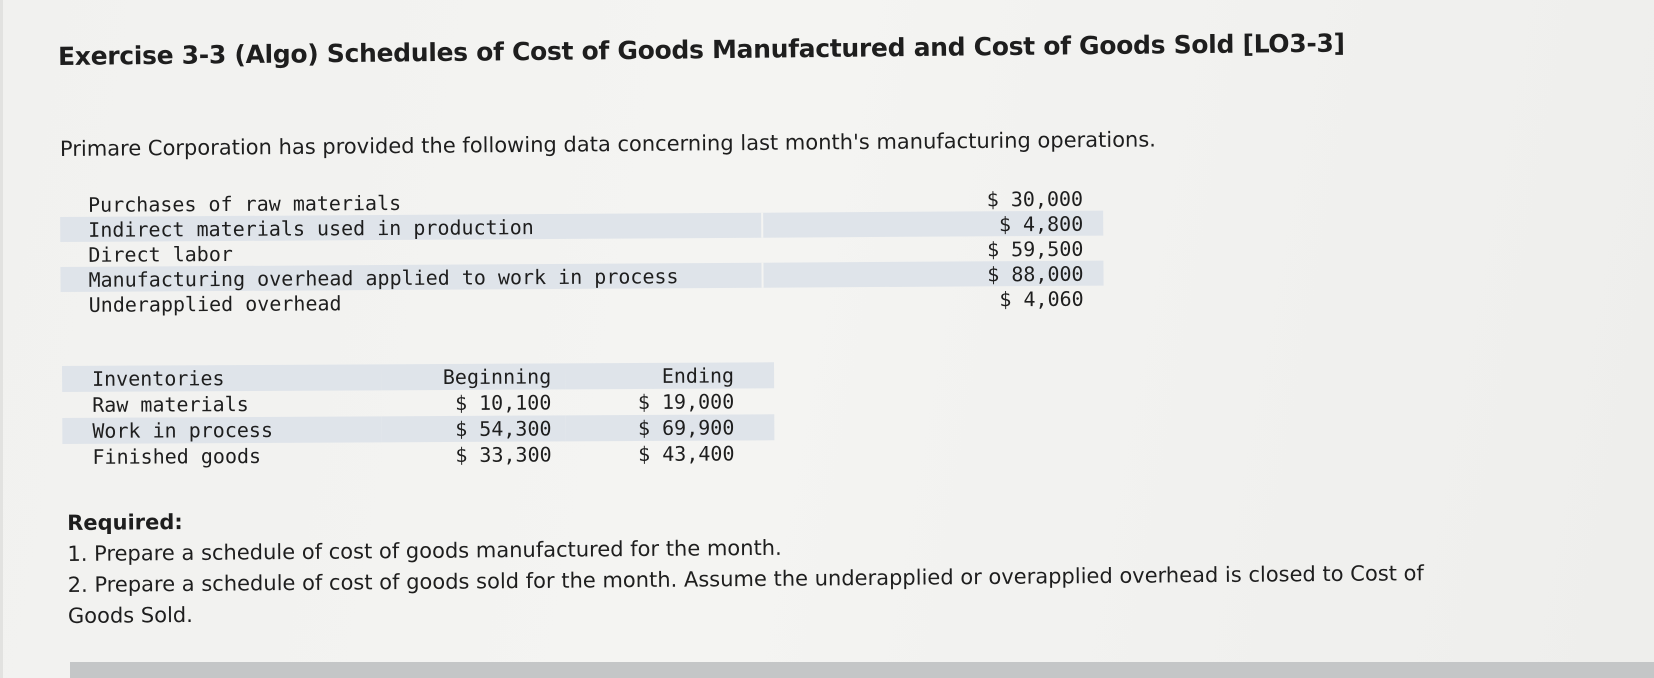 The width and height of the screenshot is (1654, 678). I want to click on inventory-beginning: $ 10,100, so click(503, 402).